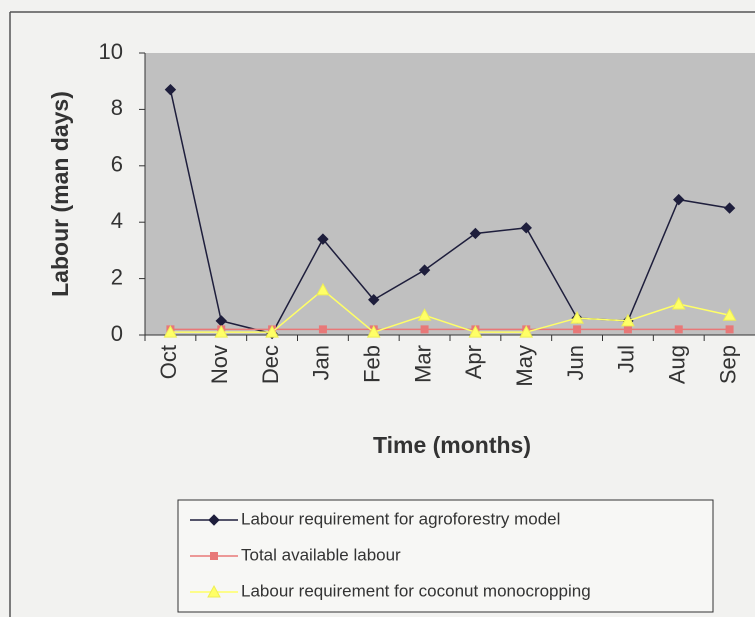 This screenshot has height=617, width=755. I want to click on y-tick-label: 2, so click(117, 276).